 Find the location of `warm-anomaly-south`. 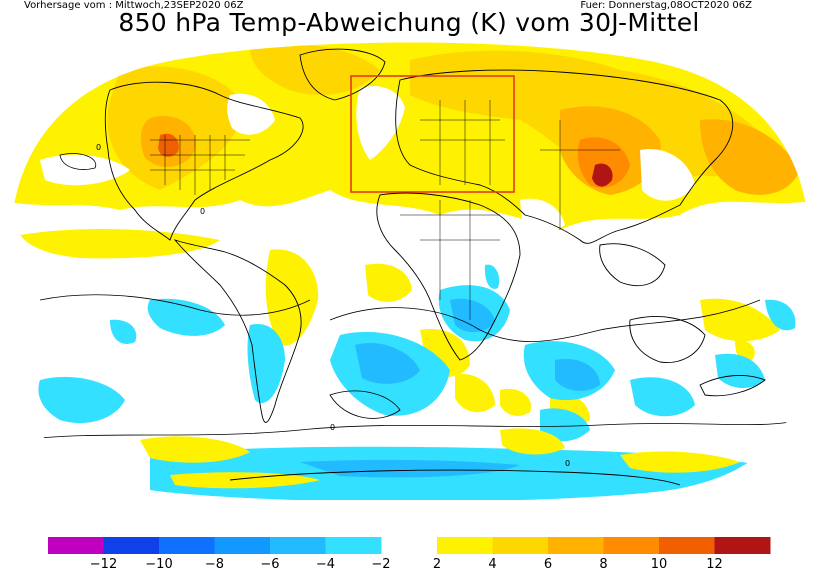

warm-anomaly-south is located at coordinates (440, 458).